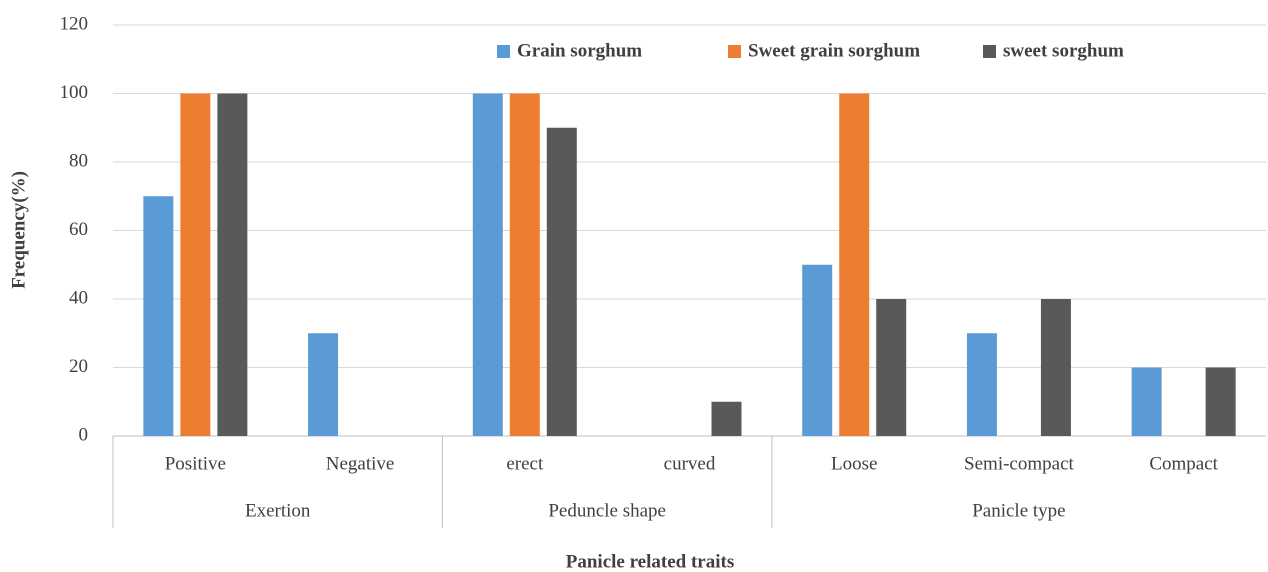 Image resolution: width=1268 pixels, height=572 pixels. I want to click on legend-label: Grain sorghum, so click(579, 50).